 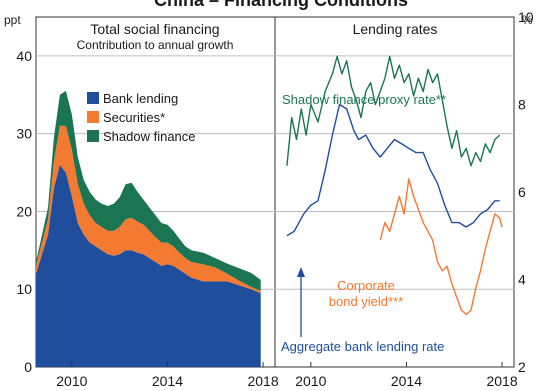 I want to click on y-tick-label-right: 10, so click(x=526, y=17).